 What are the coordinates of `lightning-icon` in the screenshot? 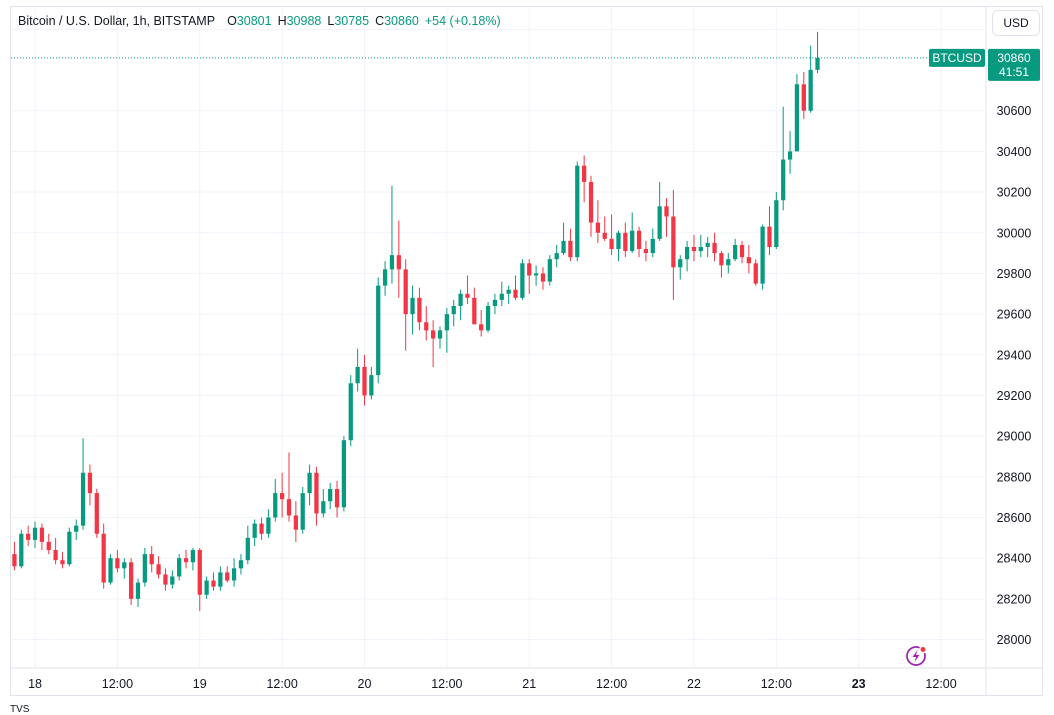 It's located at (916, 655).